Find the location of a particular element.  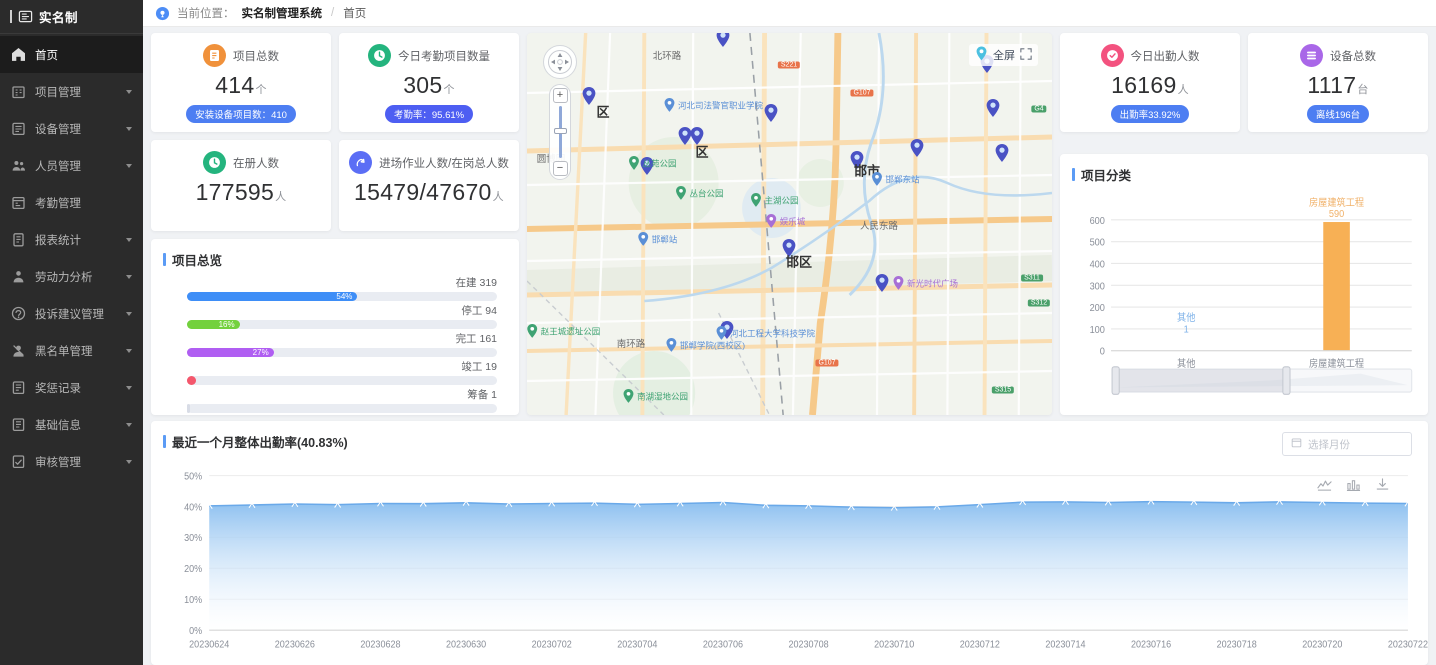

sidebar-item-home: 首页 is located at coordinates (71, 54).